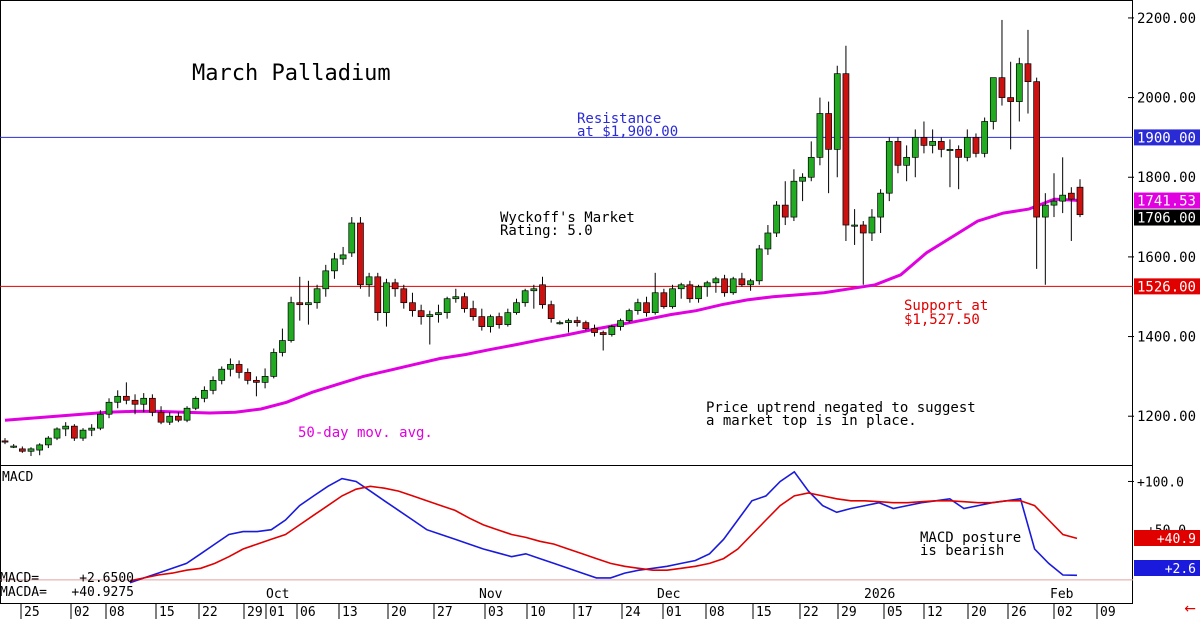 This screenshot has height=619, width=1200. Describe the element at coordinates (895, 612) in the screenshot. I see `x-tick-label: 05` at that location.